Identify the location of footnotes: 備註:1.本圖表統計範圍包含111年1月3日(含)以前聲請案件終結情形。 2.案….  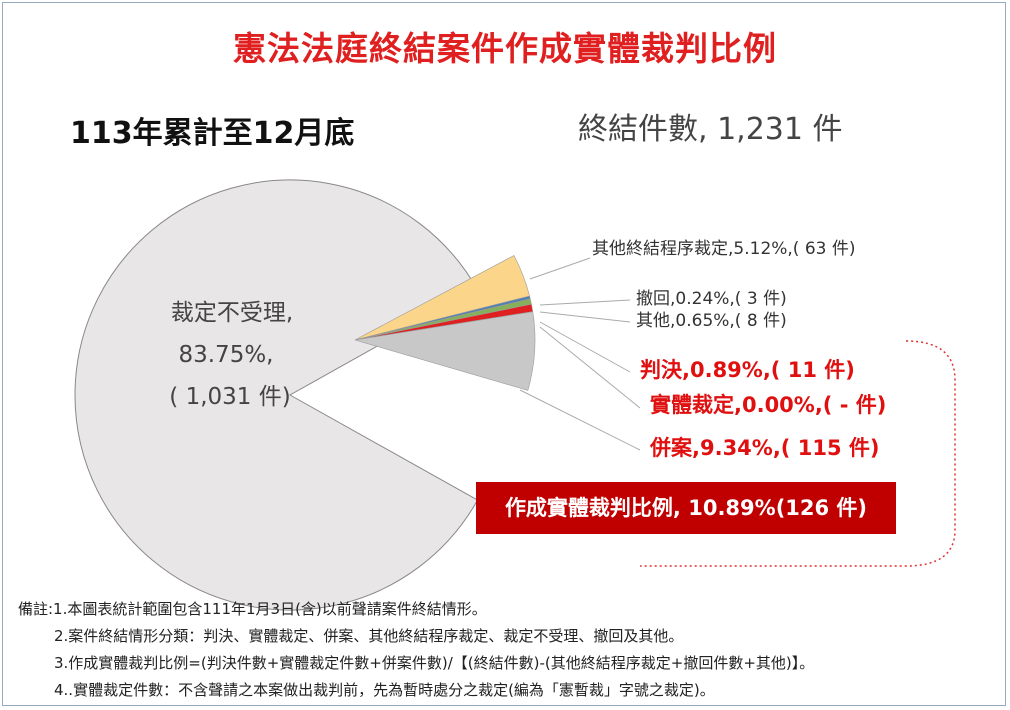
(416, 650).